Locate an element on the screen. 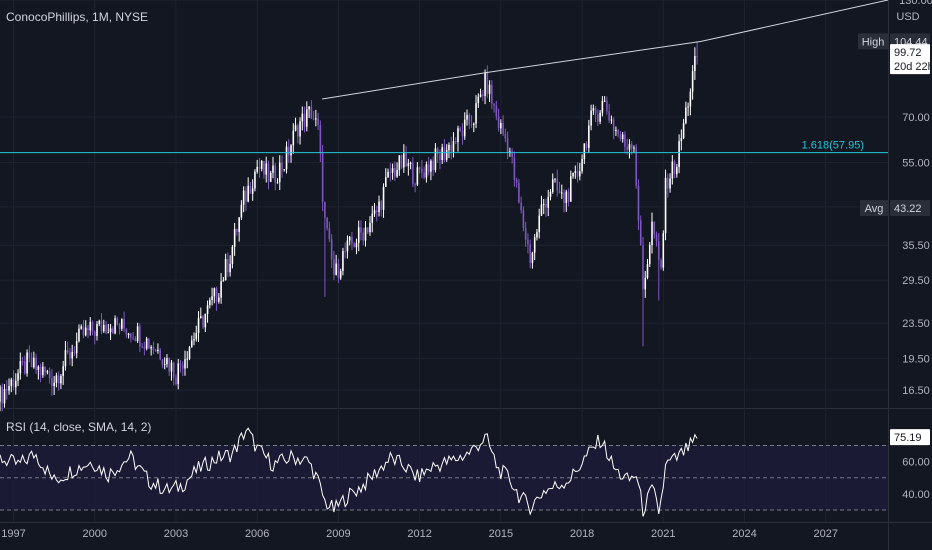 The image size is (932, 550). x-tick-label: 2000 is located at coordinates (95, 534).